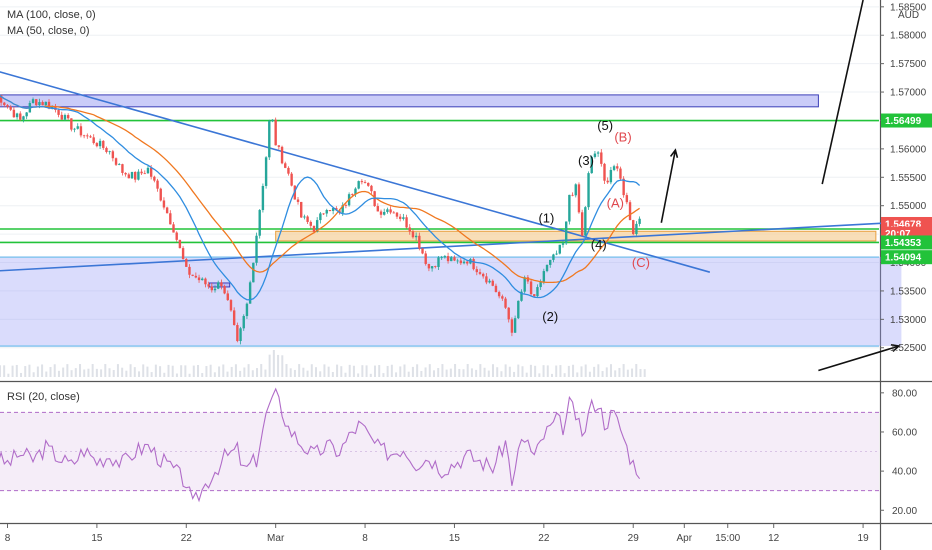 The image size is (932, 550). Describe the element at coordinates (615, 202) in the screenshot. I see `wave-label: (A)` at that location.